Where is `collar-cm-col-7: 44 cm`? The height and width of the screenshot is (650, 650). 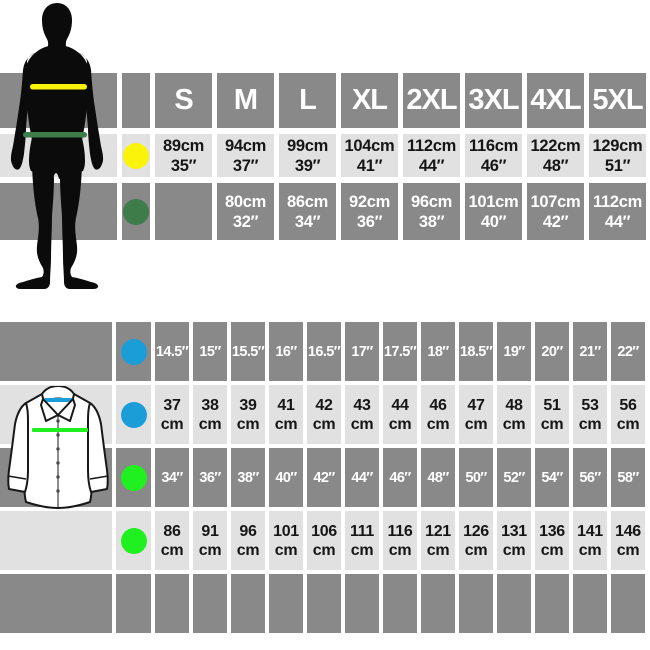
collar-cm-col-7: 44 cm is located at coordinates (400, 414).